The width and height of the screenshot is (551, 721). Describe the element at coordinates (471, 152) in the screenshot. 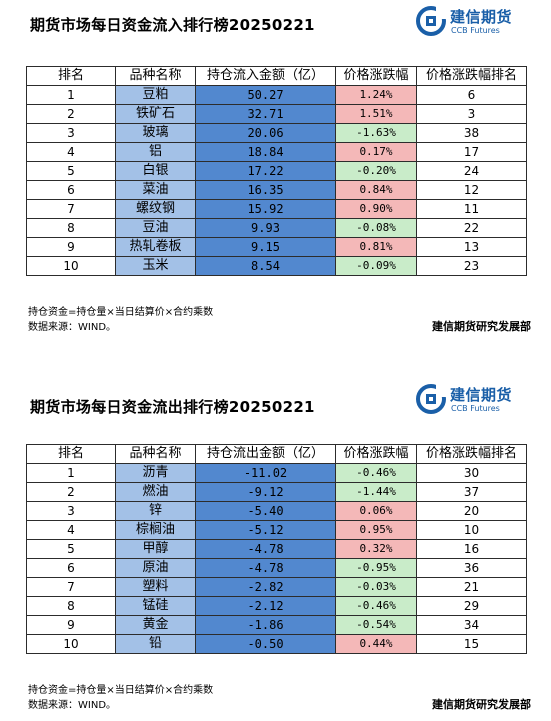

I see `change-rank-cell: 17` at that location.